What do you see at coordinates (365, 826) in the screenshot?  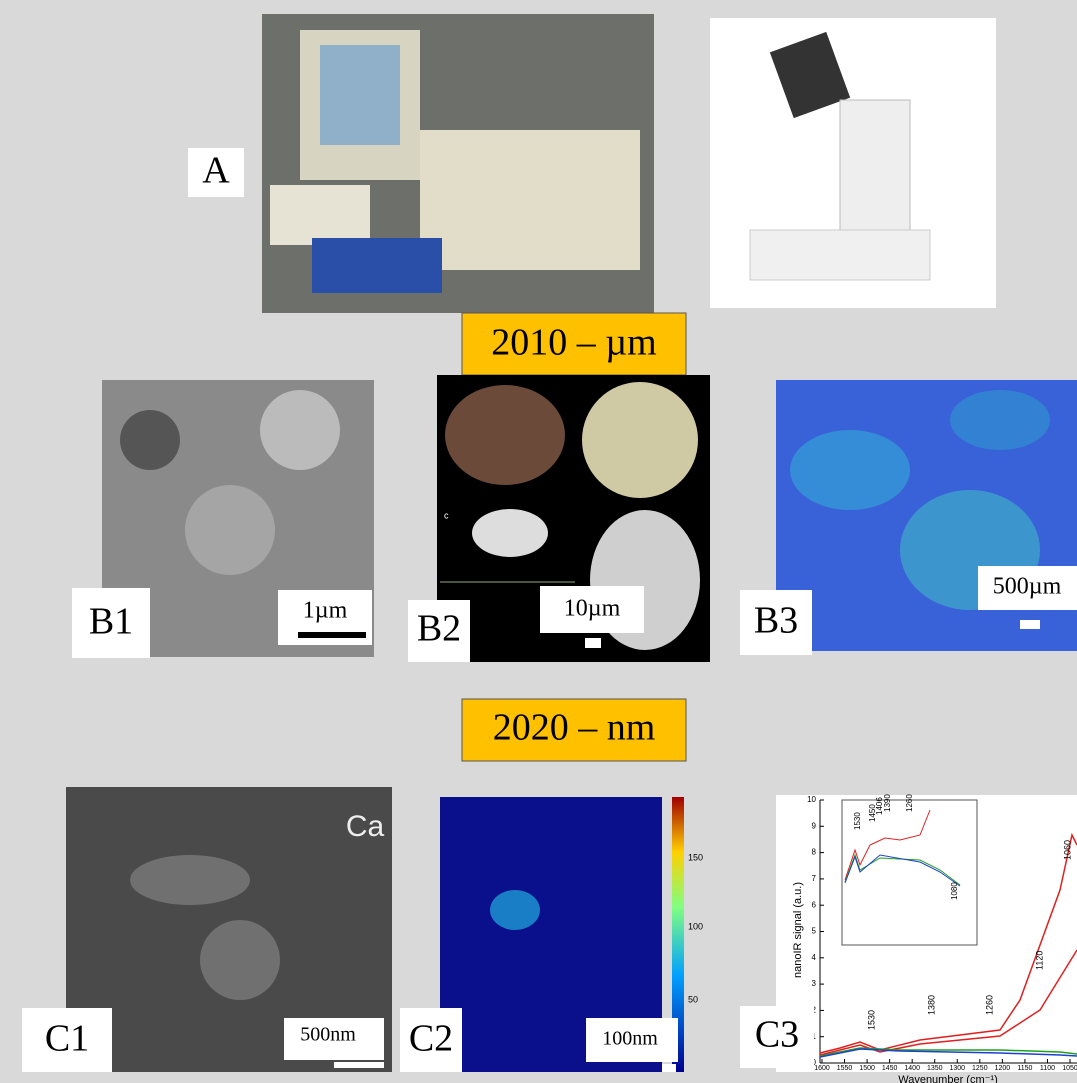 I see `element-label: Ca` at bounding box center [365, 826].